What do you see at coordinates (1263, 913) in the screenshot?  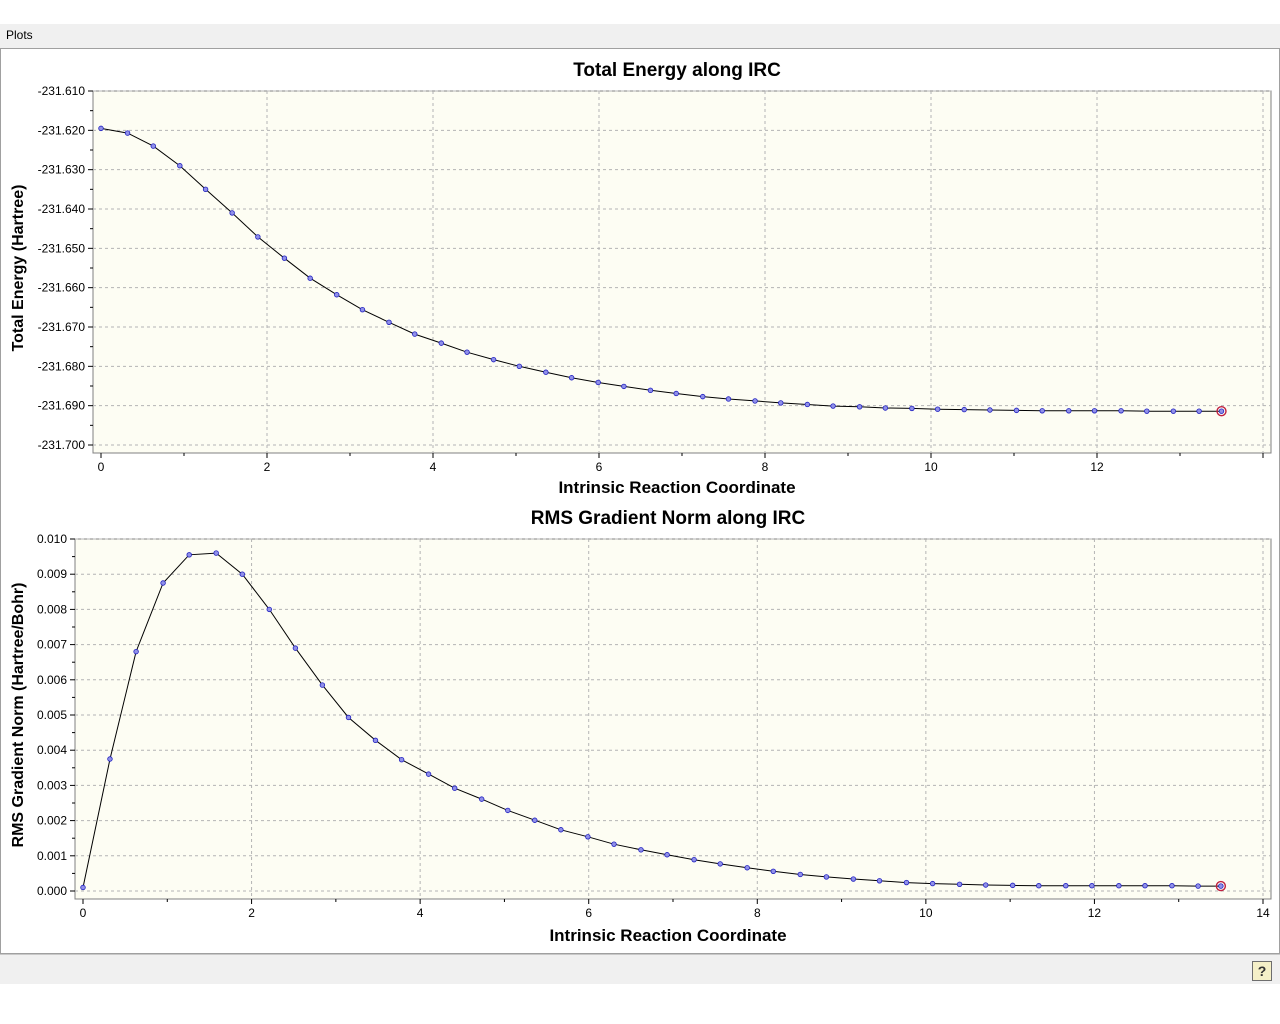 I see `x-tick-label: 14` at bounding box center [1263, 913].